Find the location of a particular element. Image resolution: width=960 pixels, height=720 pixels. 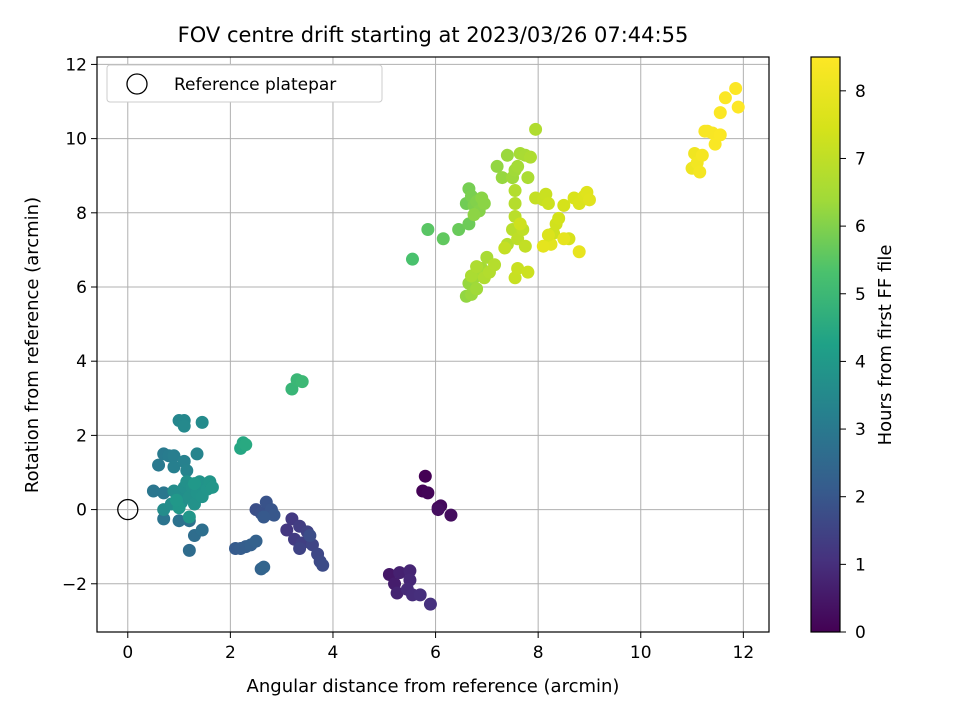

y-tick-label: 0 is located at coordinates (81, 511).